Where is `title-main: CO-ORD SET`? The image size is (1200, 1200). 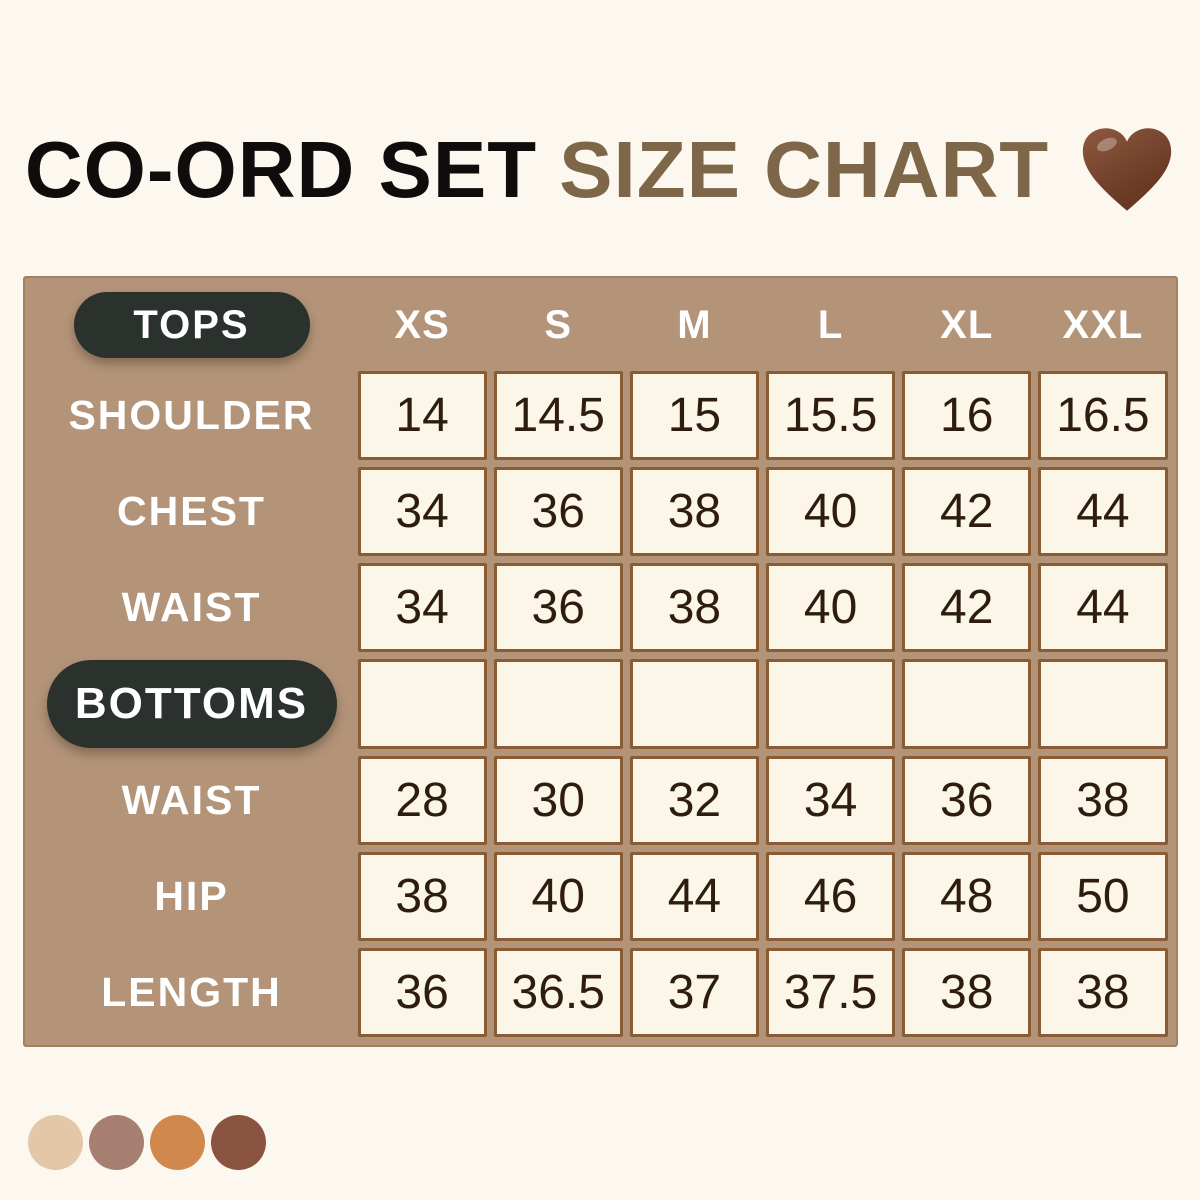 title-main: CO-ORD SET is located at coordinates (281, 169).